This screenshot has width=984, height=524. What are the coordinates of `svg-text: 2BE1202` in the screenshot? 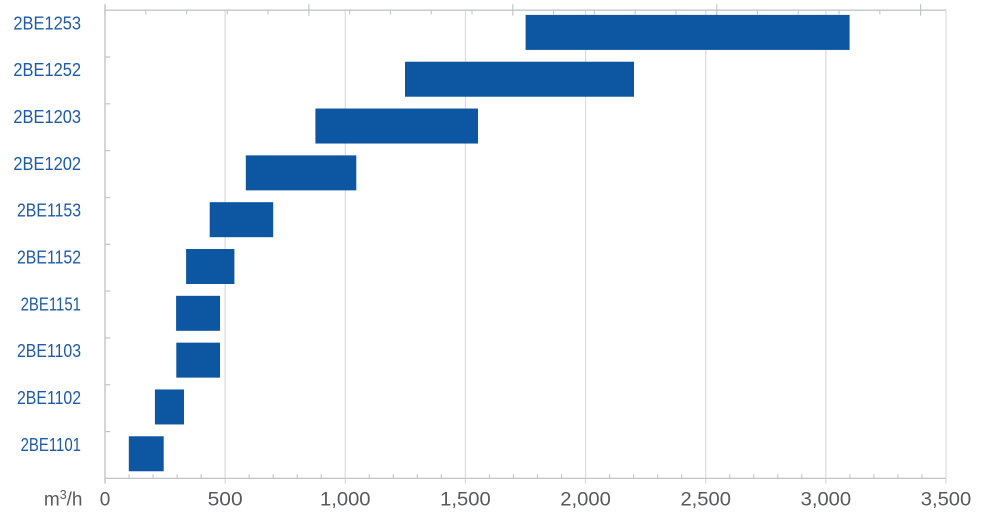 It's located at (47, 163).